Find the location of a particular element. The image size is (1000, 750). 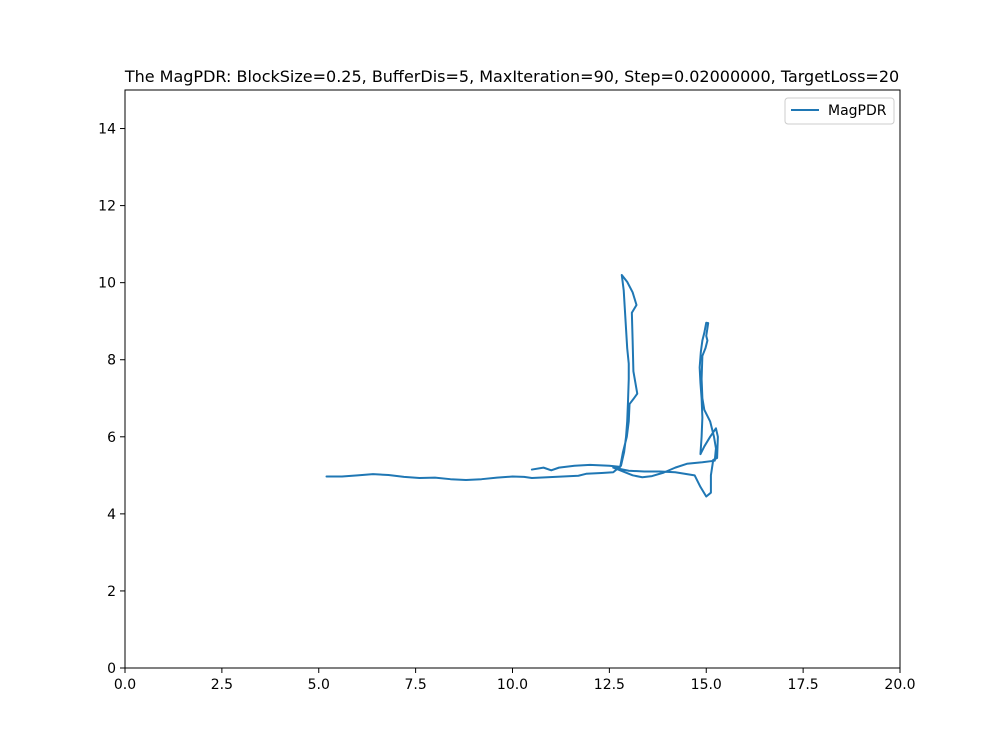

plot-layer is located at coordinates (522, 385).